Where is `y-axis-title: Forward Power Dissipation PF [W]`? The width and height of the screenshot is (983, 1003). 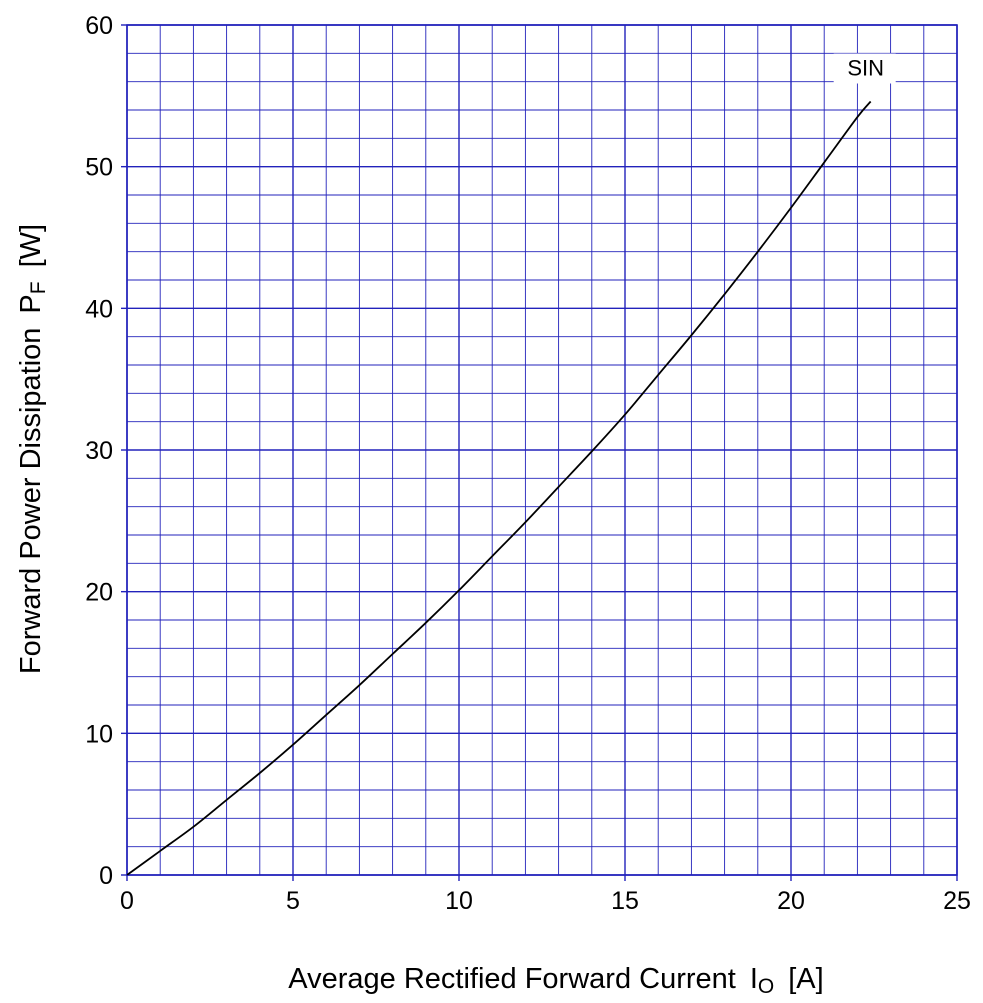
y-axis-title: Forward Power Dissipation PF [W] is located at coordinates (32, 449).